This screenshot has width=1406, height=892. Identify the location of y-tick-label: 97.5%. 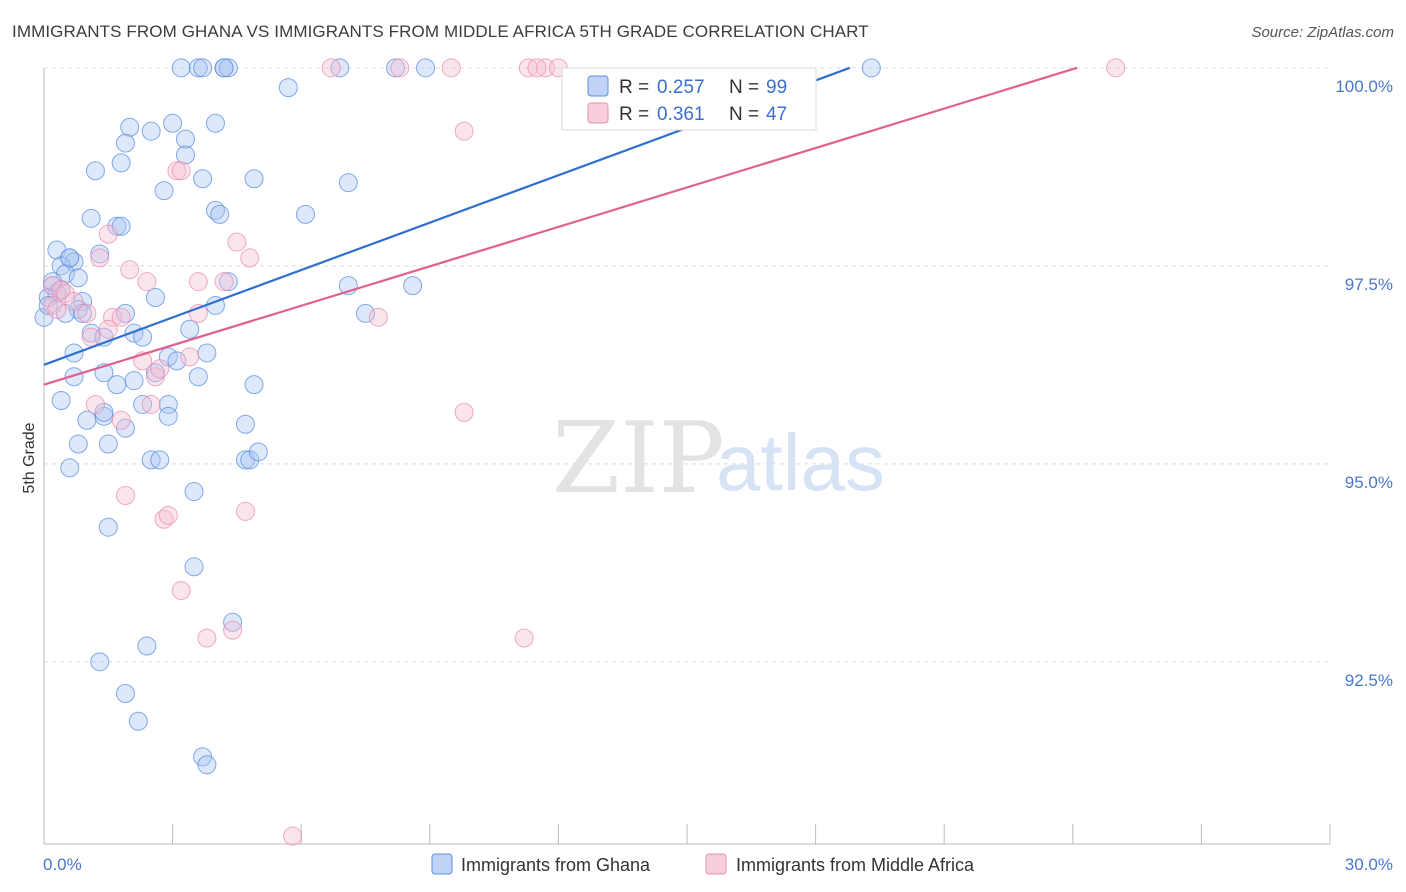
(1369, 284).